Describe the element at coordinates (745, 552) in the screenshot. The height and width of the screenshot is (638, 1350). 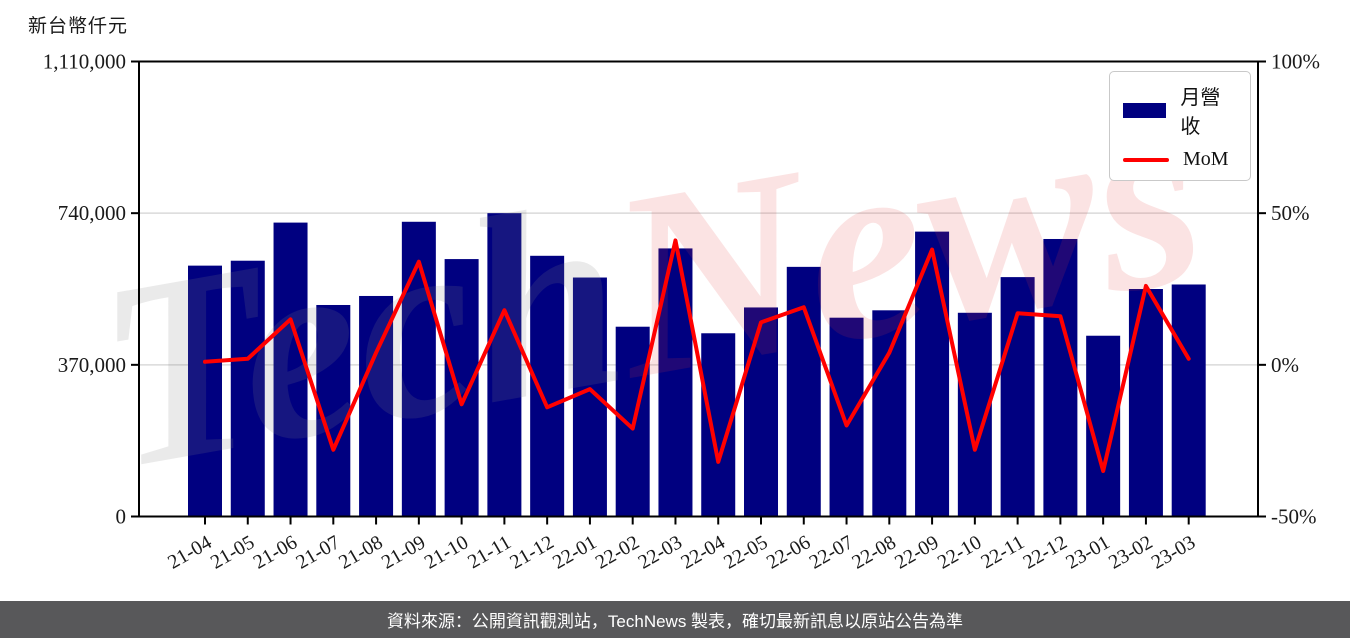
I see `x-axis-tick-label: 22-05` at that location.